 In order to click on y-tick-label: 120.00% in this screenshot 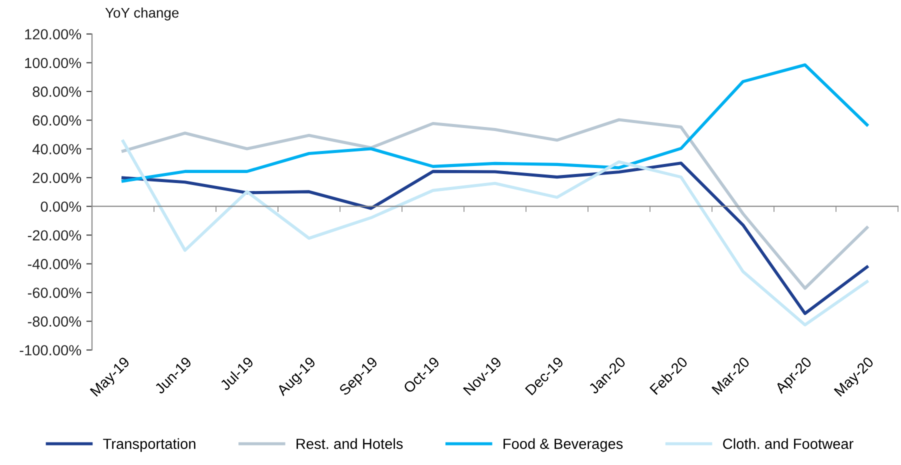, I will do `click(53, 34)`.